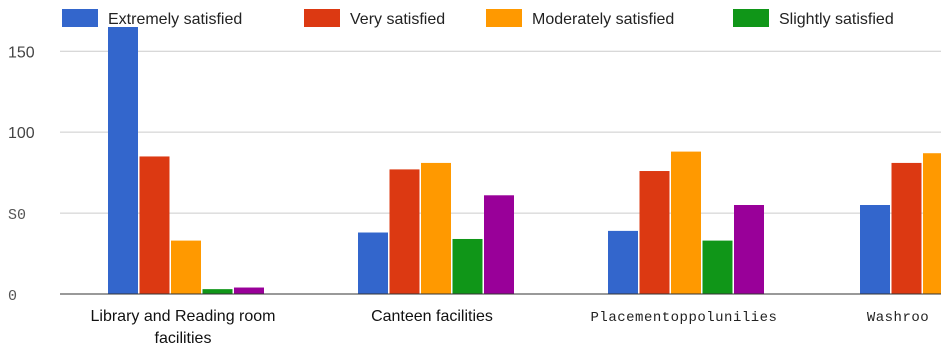 This screenshot has height=351, width=941. What do you see at coordinates (21, 133) in the screenshot?
I see `y-tick-label: 100` at bounding box center [21, 133].